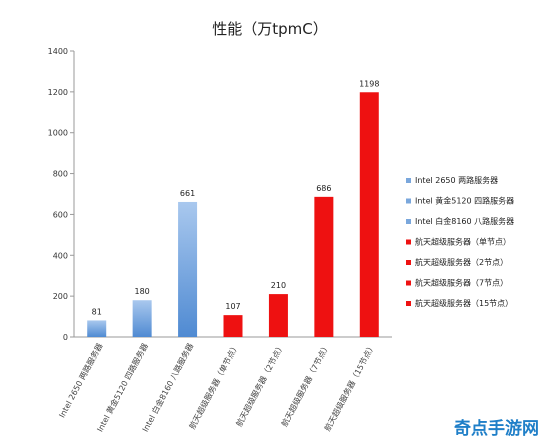 The width and height of the screenshot is (545, 445). What do you see at coordinates (464, 303) in the screenshot?
I see `legend-entry-label: 航天超级服务器（15节点）` at bounding box center [464, 303].